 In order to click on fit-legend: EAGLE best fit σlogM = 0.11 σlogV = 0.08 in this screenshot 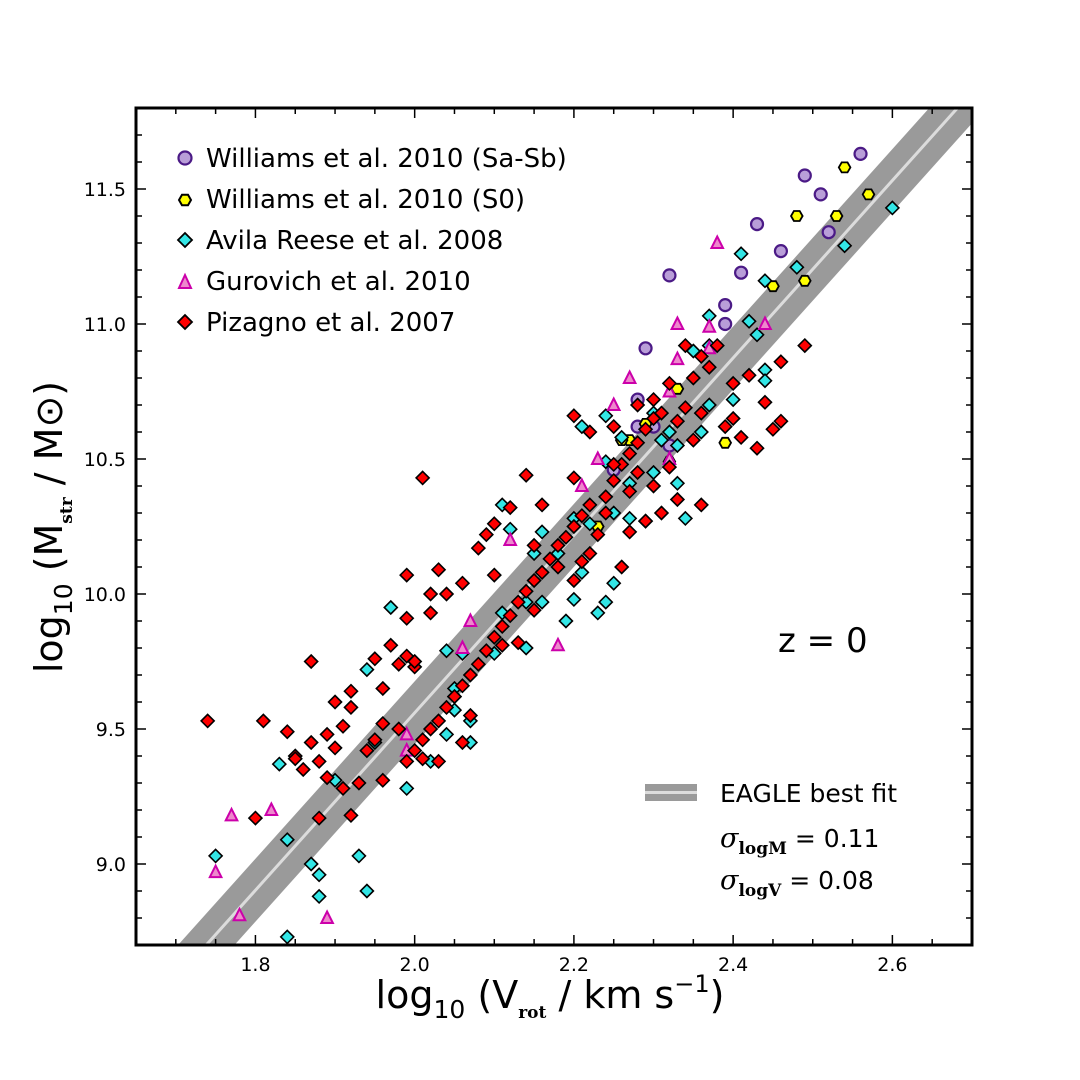, I will do `click(771, 840)`.